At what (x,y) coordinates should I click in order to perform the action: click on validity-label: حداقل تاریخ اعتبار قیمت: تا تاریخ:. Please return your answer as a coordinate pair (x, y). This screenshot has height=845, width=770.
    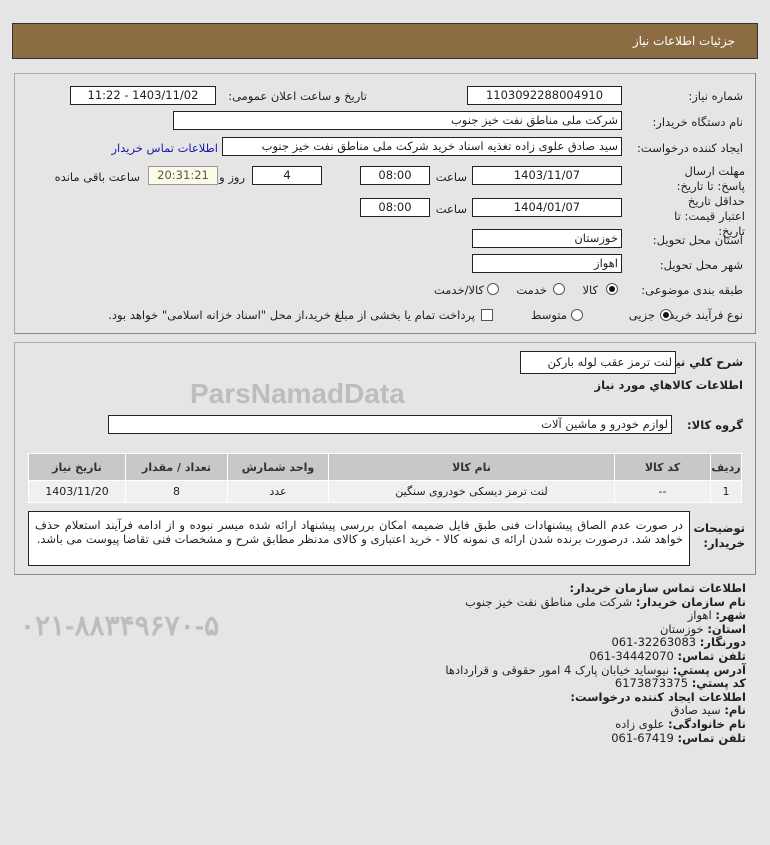
    Looking at the image, I should click on (709, 216).